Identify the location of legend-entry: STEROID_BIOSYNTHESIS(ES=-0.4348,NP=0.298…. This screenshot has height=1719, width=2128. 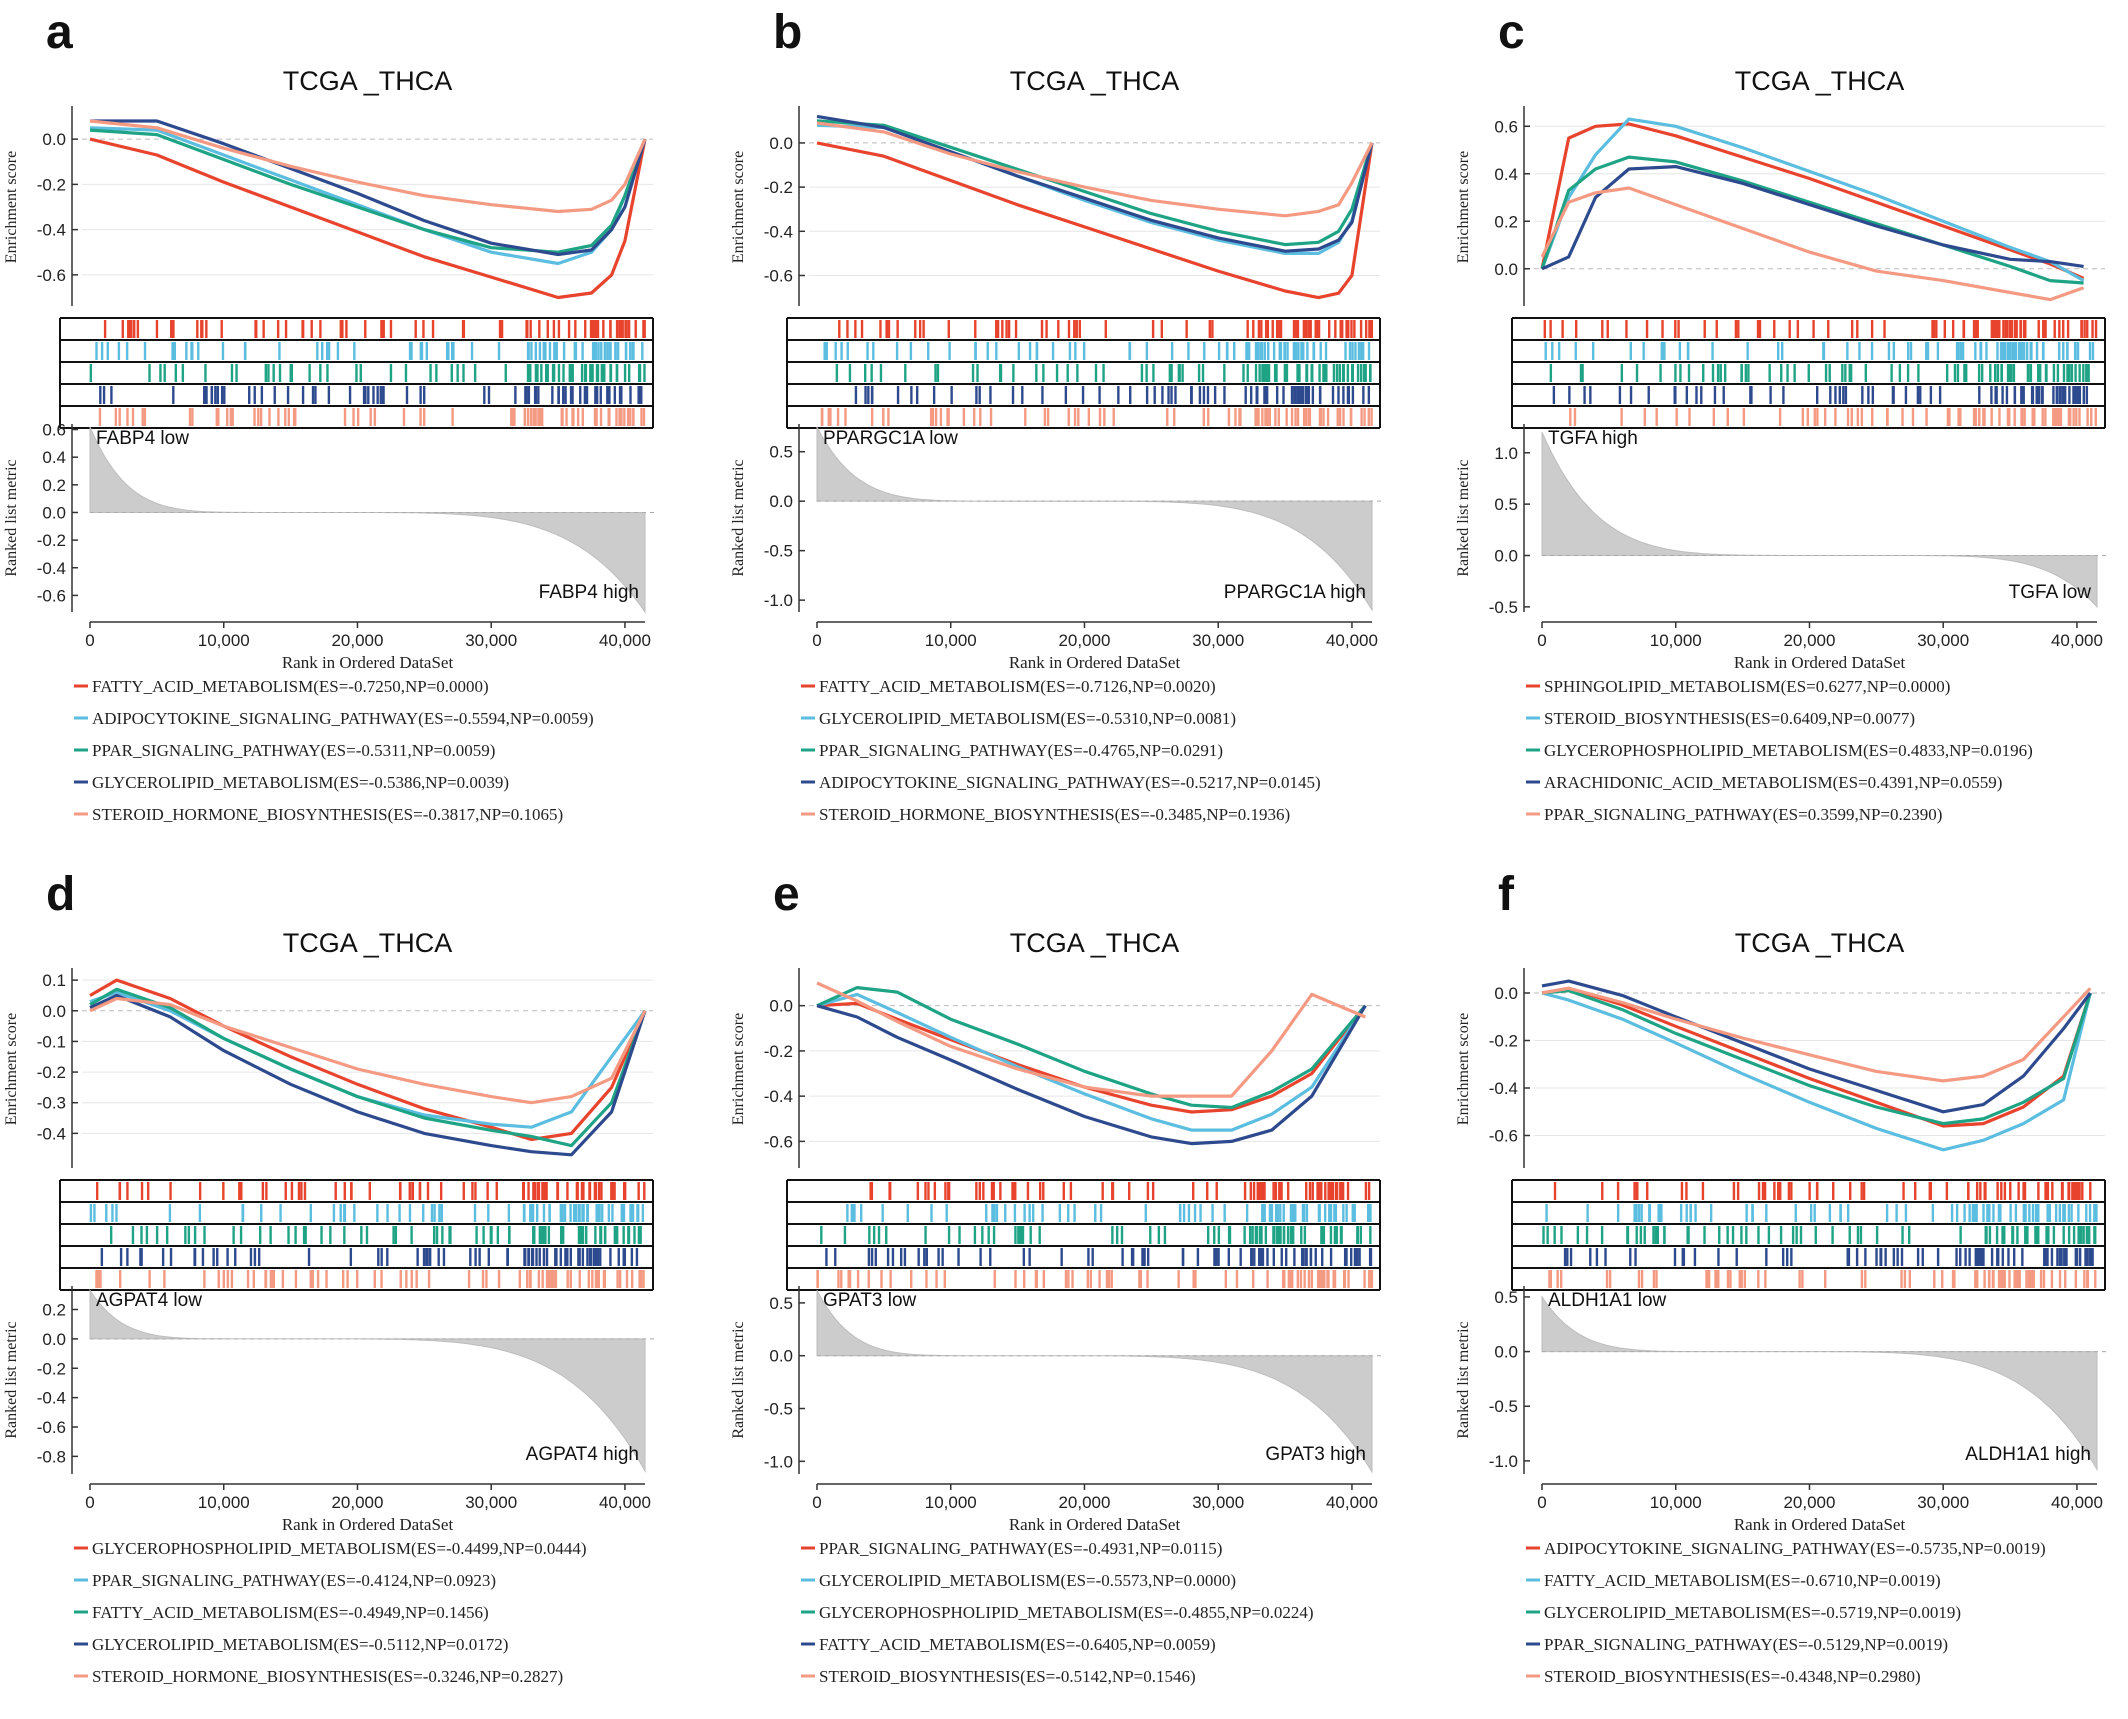
(1732, 1676).